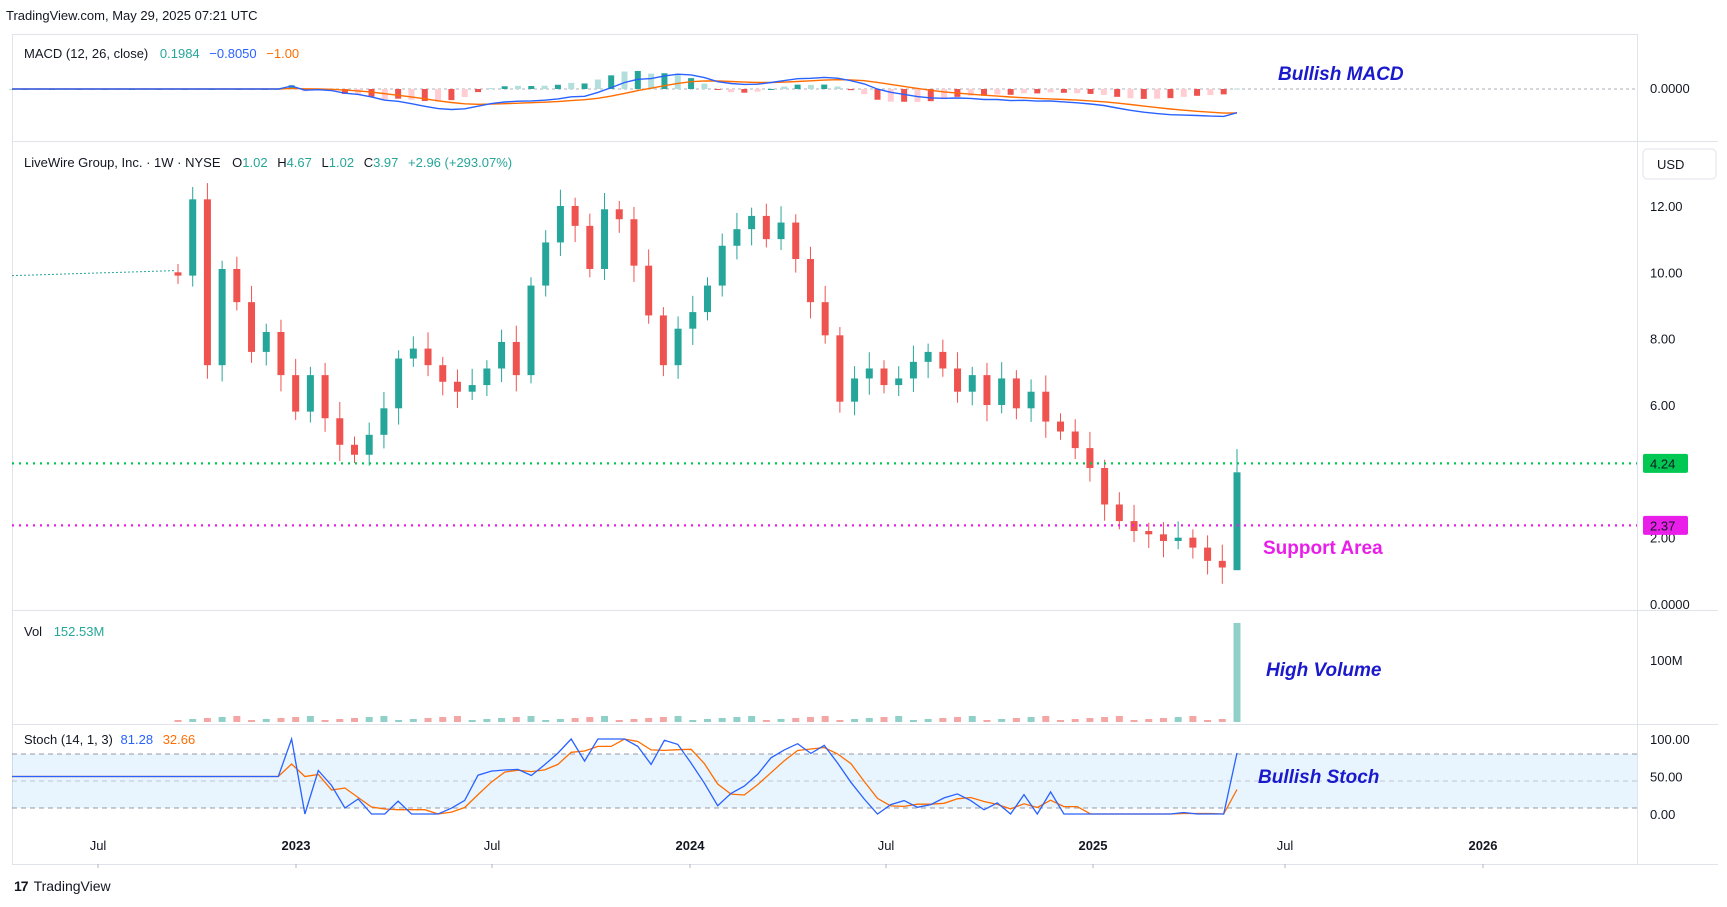 Image resolution: width=1727 pixels, height=907 pixels. What do you see at coordinates (21, 886) in the screenshot?
I see `tradingview-logo-icon: 17` at bounding box center [21, 886].